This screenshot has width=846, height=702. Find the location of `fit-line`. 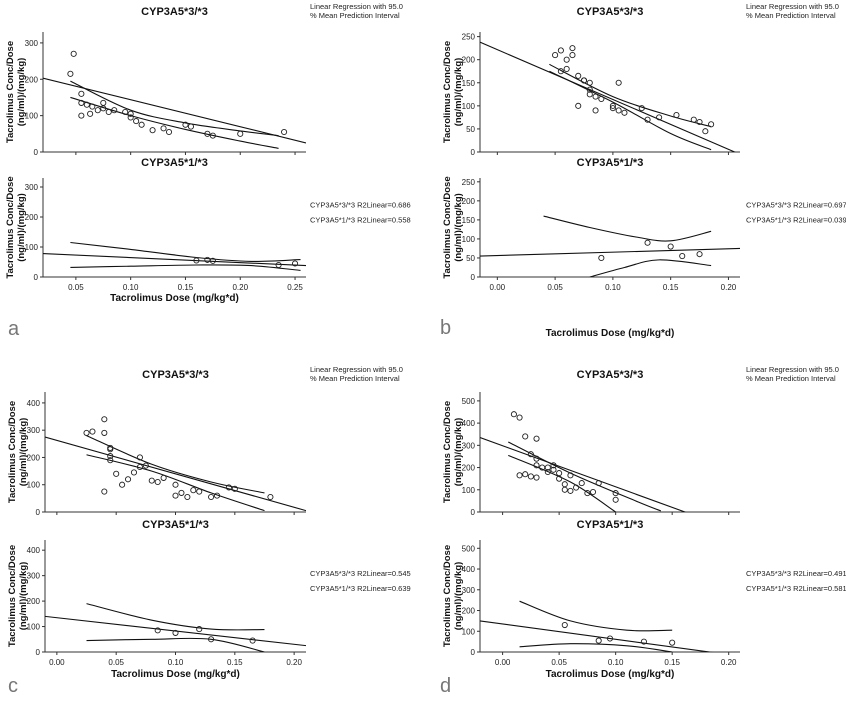

fit-line is located at coordinates (175, 474).